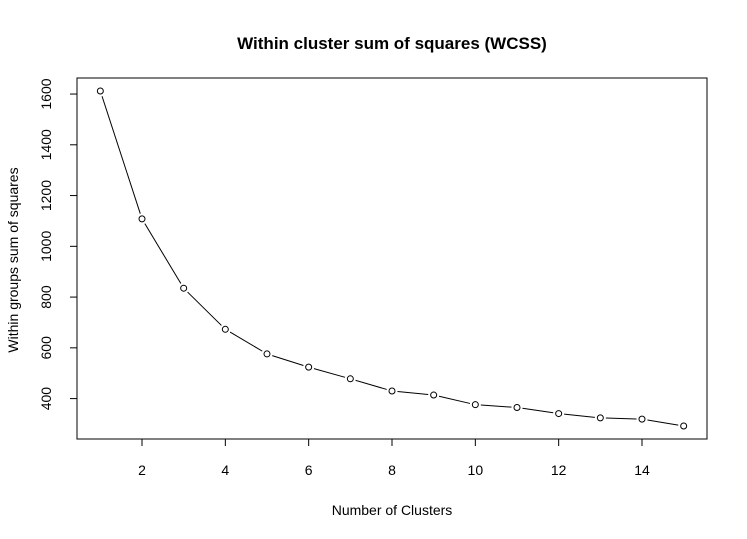 This screenshot has height=539, width=747. Describe the element at coordinates (142, 470) in the screenshot. I see `x-tick-label: 2` at that location.